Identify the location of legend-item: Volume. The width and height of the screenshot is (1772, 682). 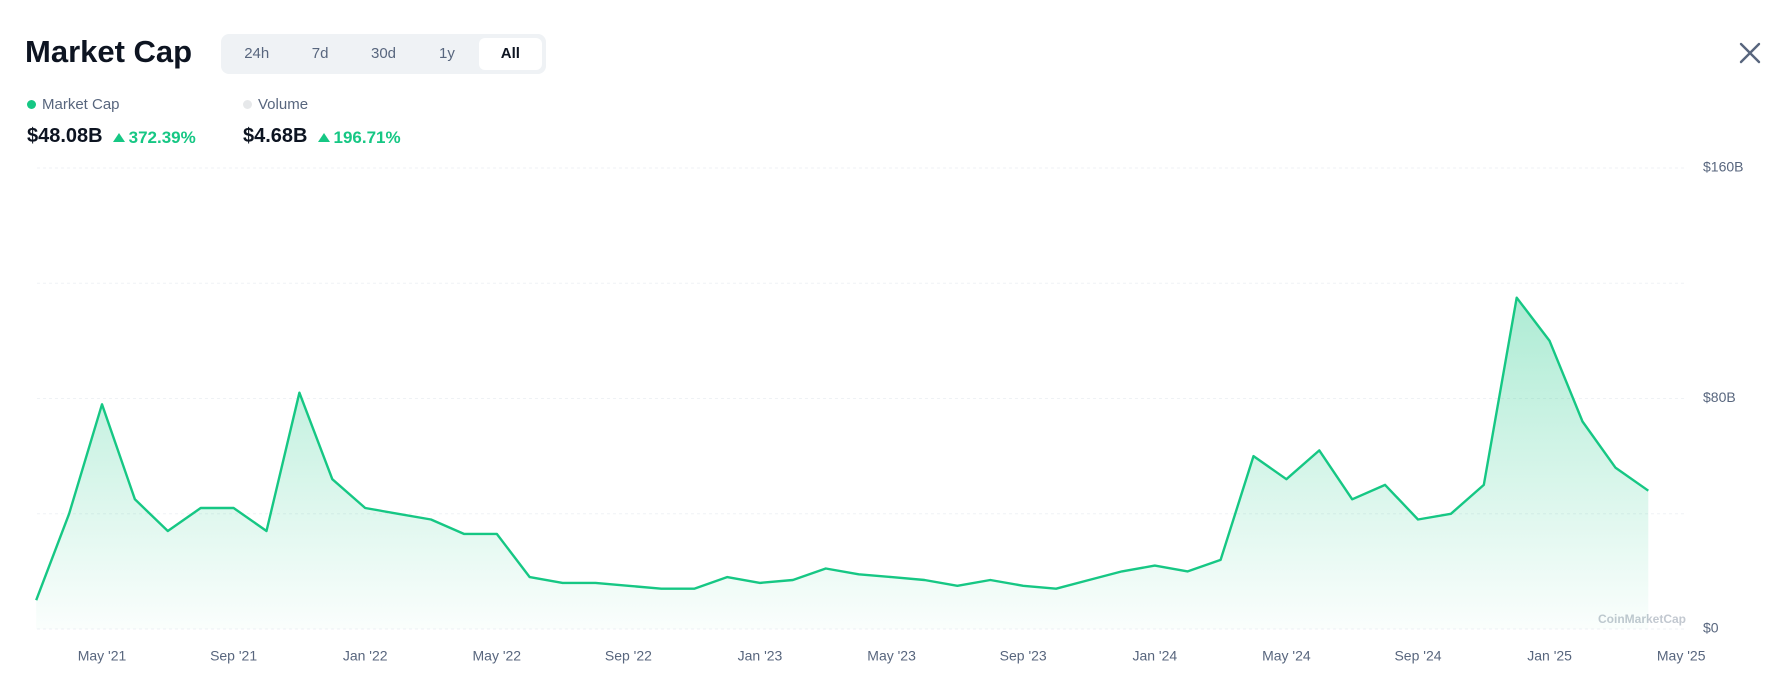
(275, 104).